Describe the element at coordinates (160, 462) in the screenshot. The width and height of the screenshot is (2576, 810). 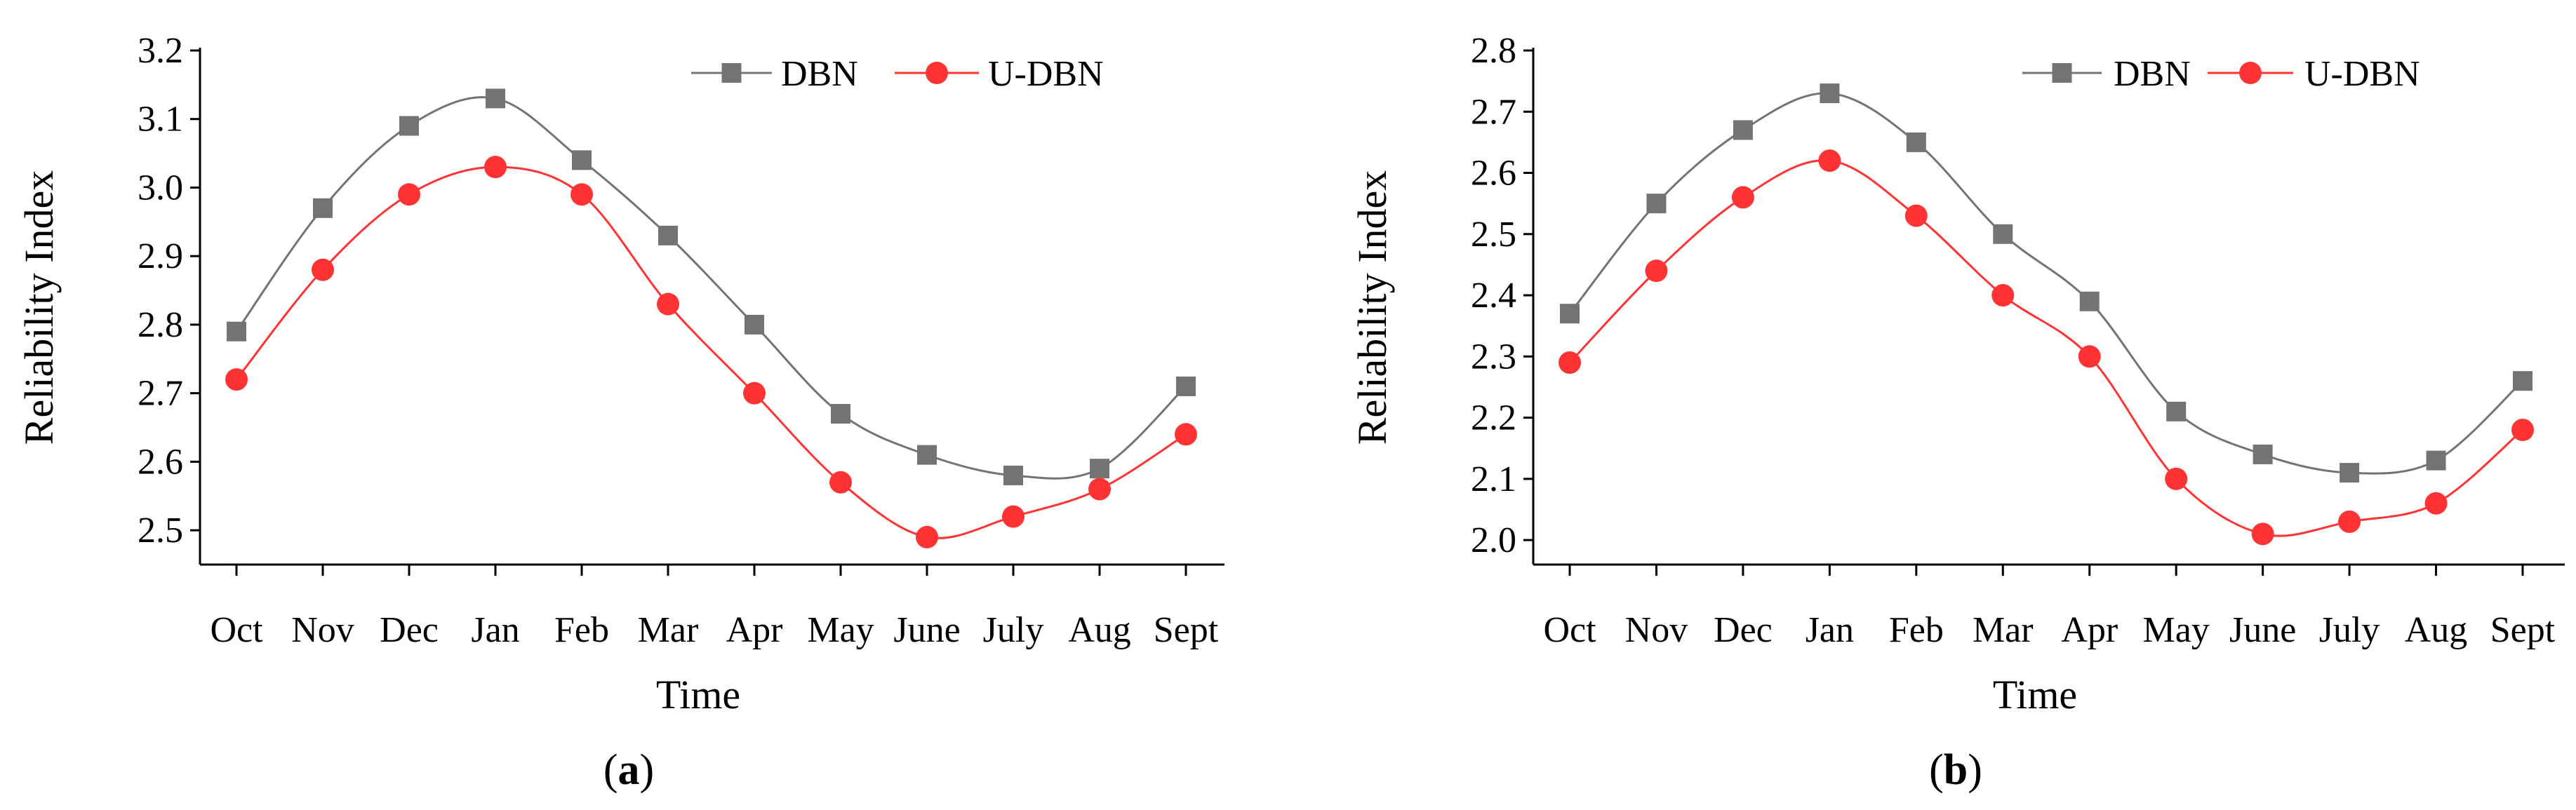
I see `y-tick-label: 2.6` at that location.